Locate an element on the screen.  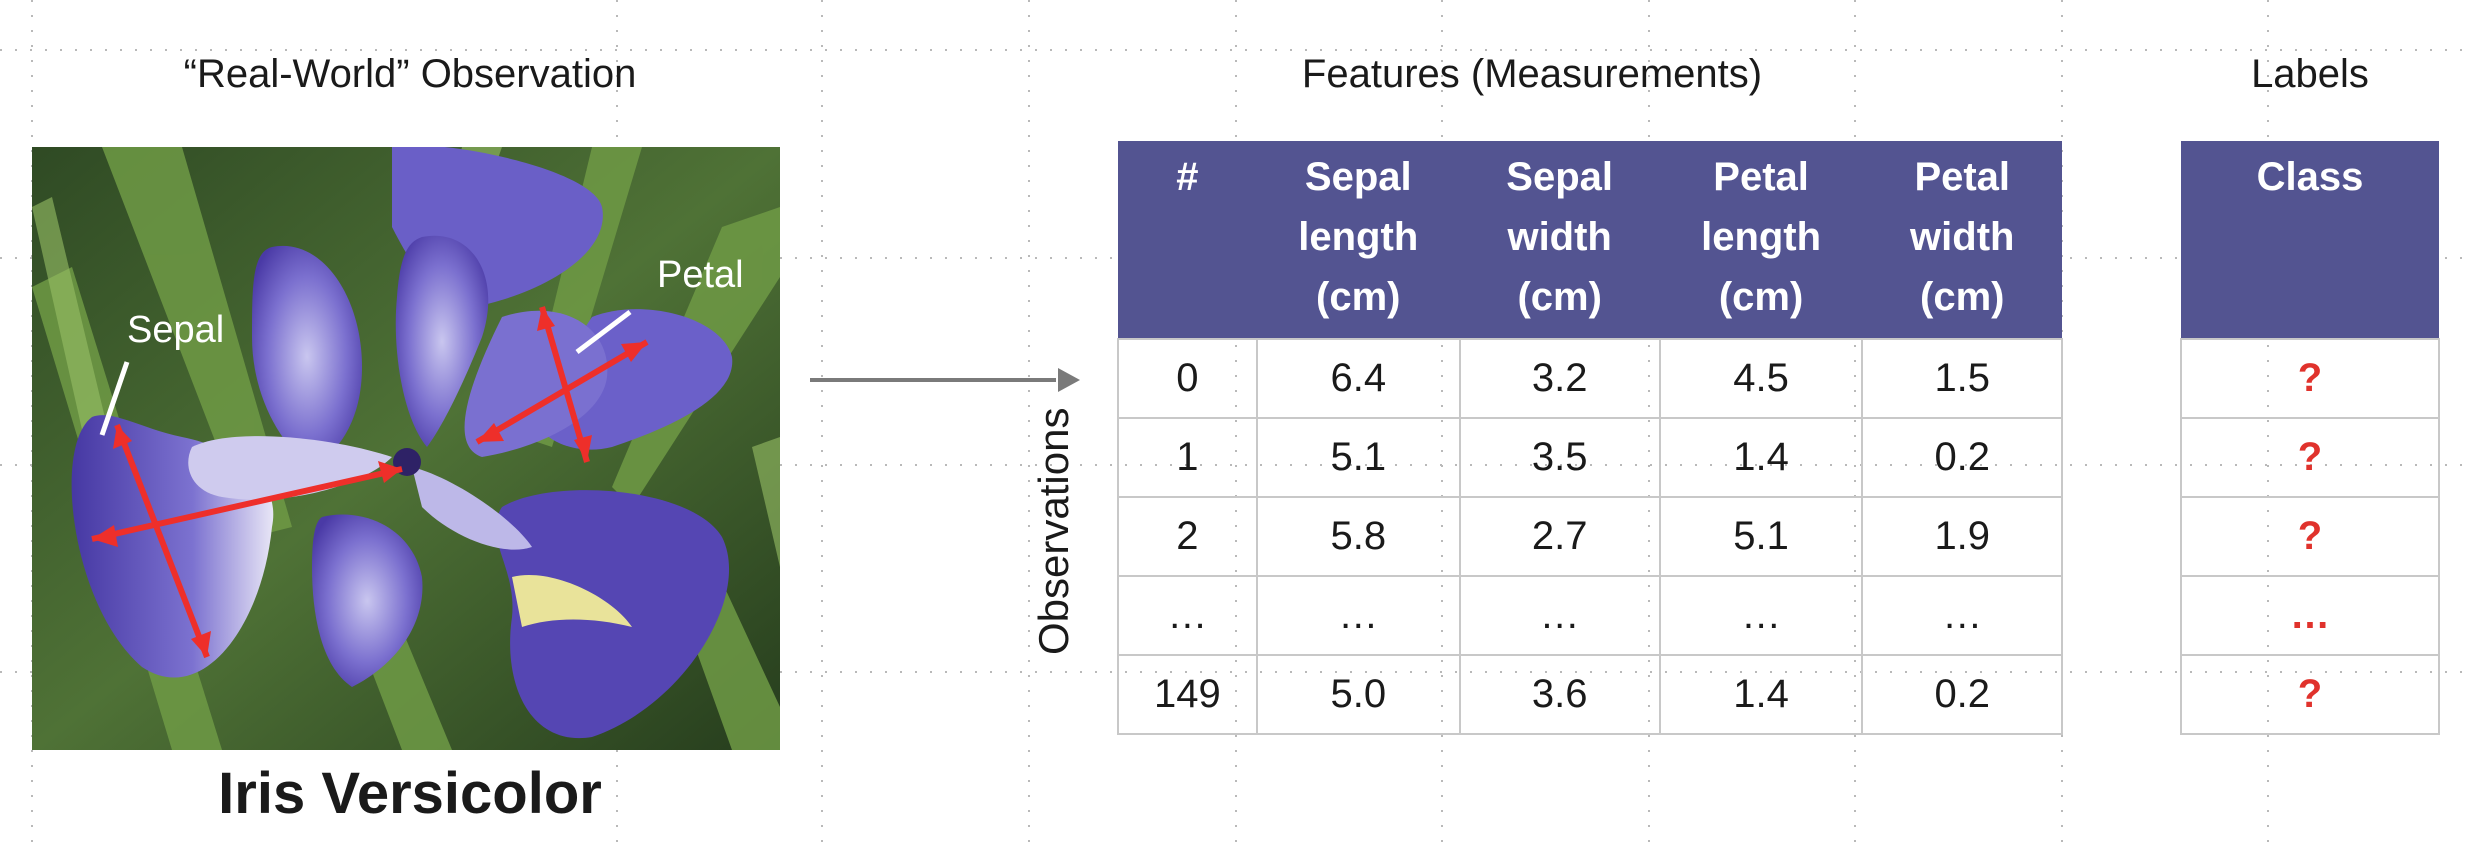
table-cell: 1 is located at coordinates (1187, 457).